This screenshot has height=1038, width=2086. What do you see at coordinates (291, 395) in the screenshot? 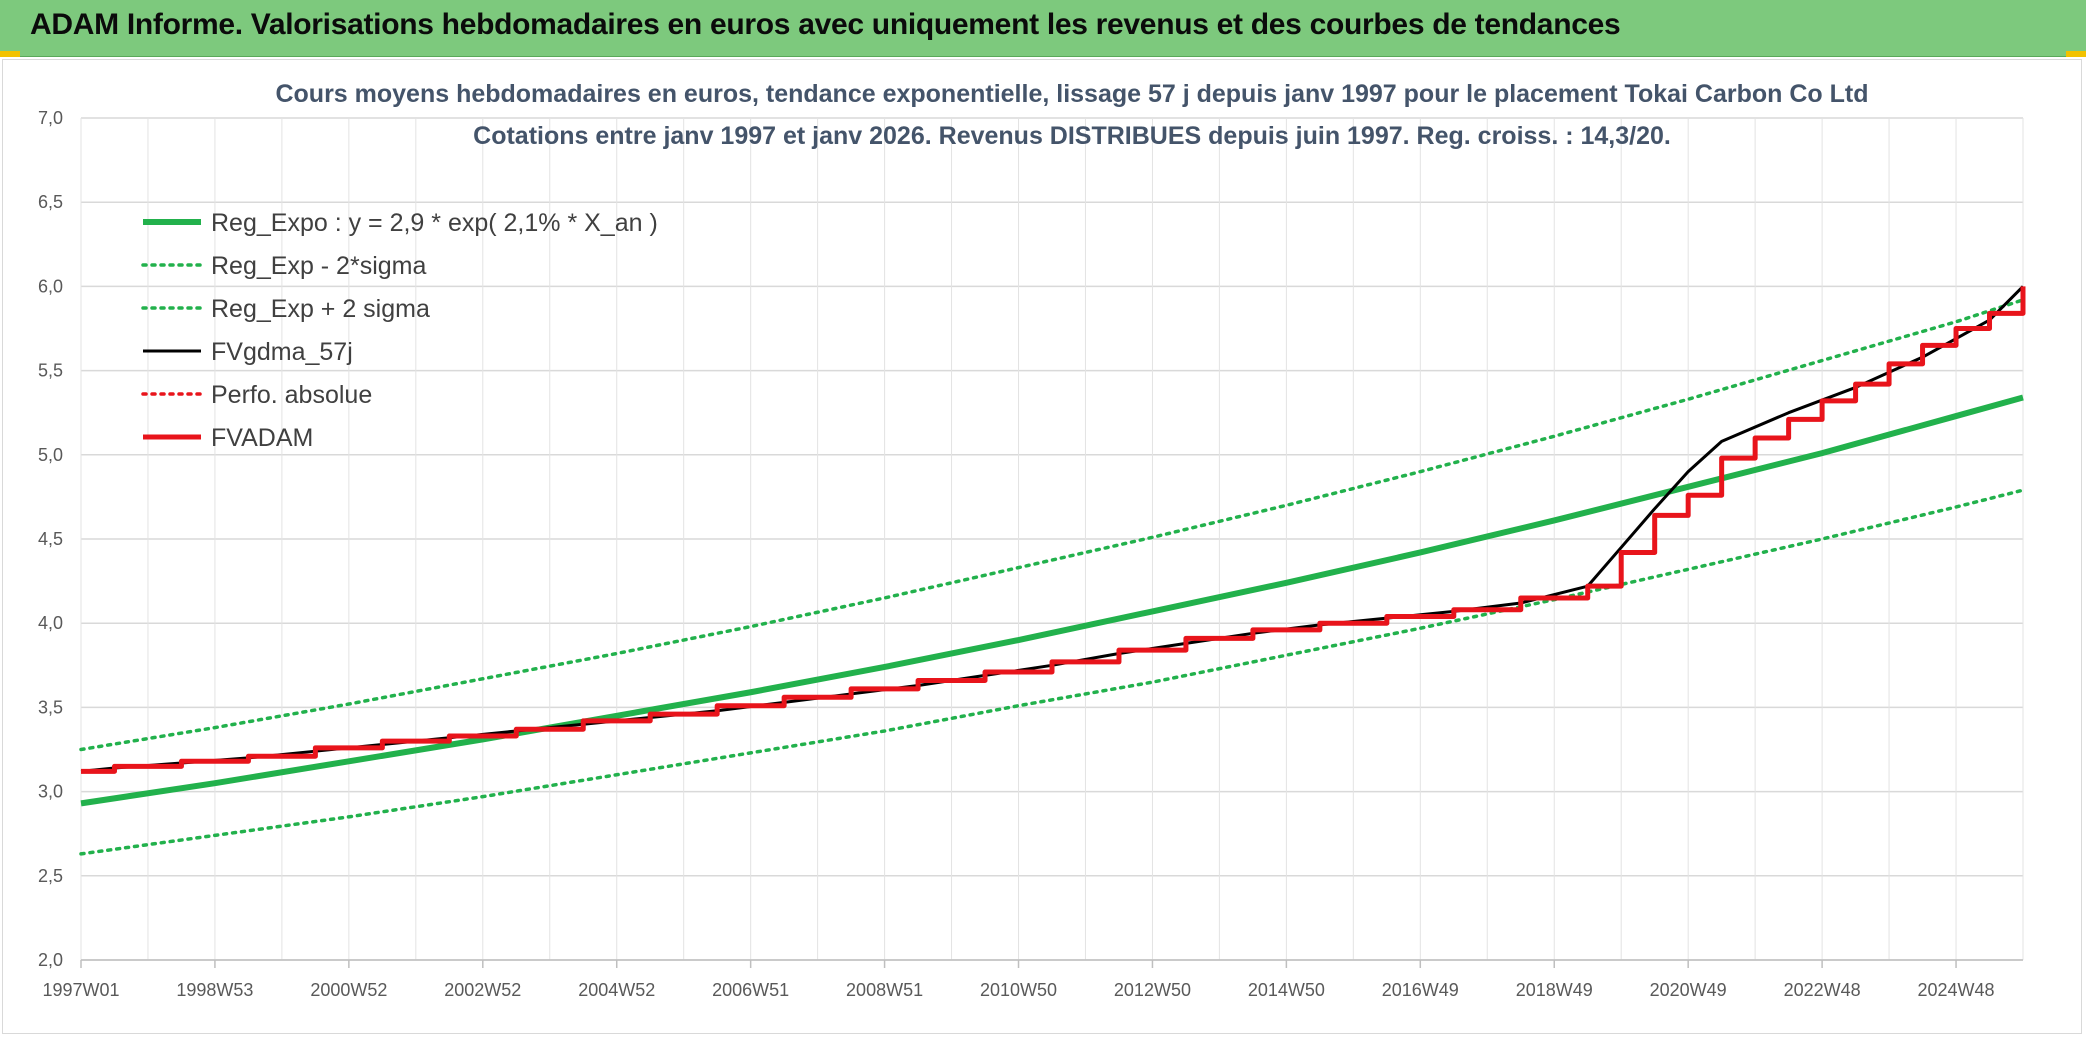
I see `legend-label-4: Perfo. absolue` at bounding box center [291, 395].